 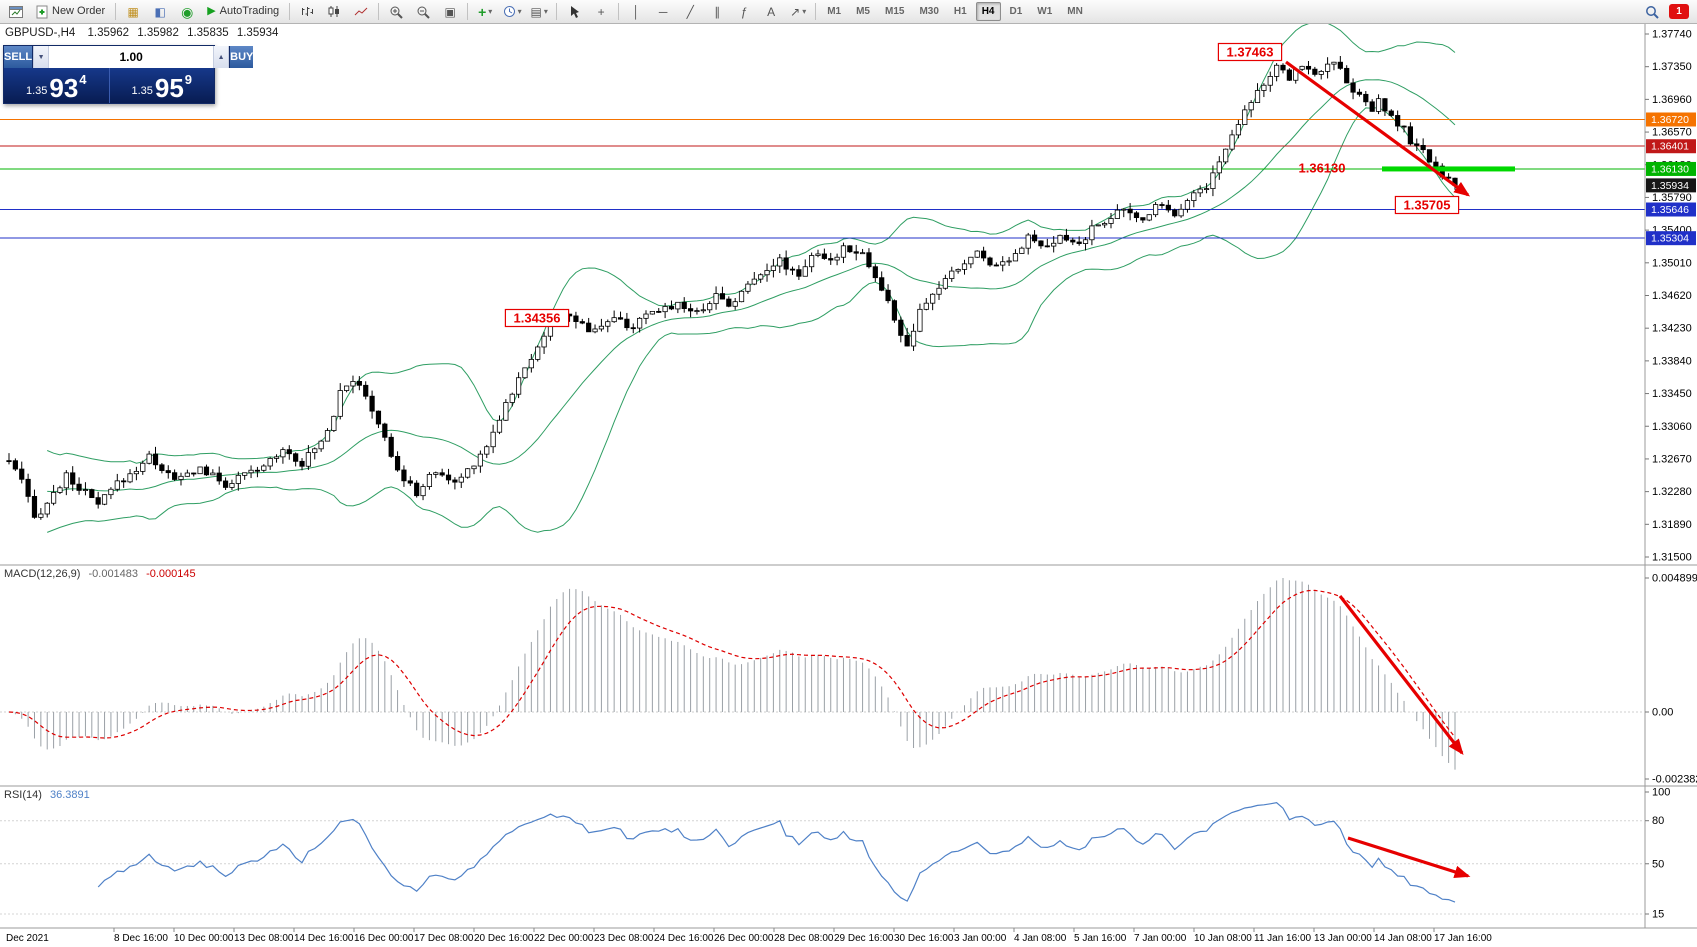 I want to click on svg-text: 1.36570, so click(x=1672, y=133).